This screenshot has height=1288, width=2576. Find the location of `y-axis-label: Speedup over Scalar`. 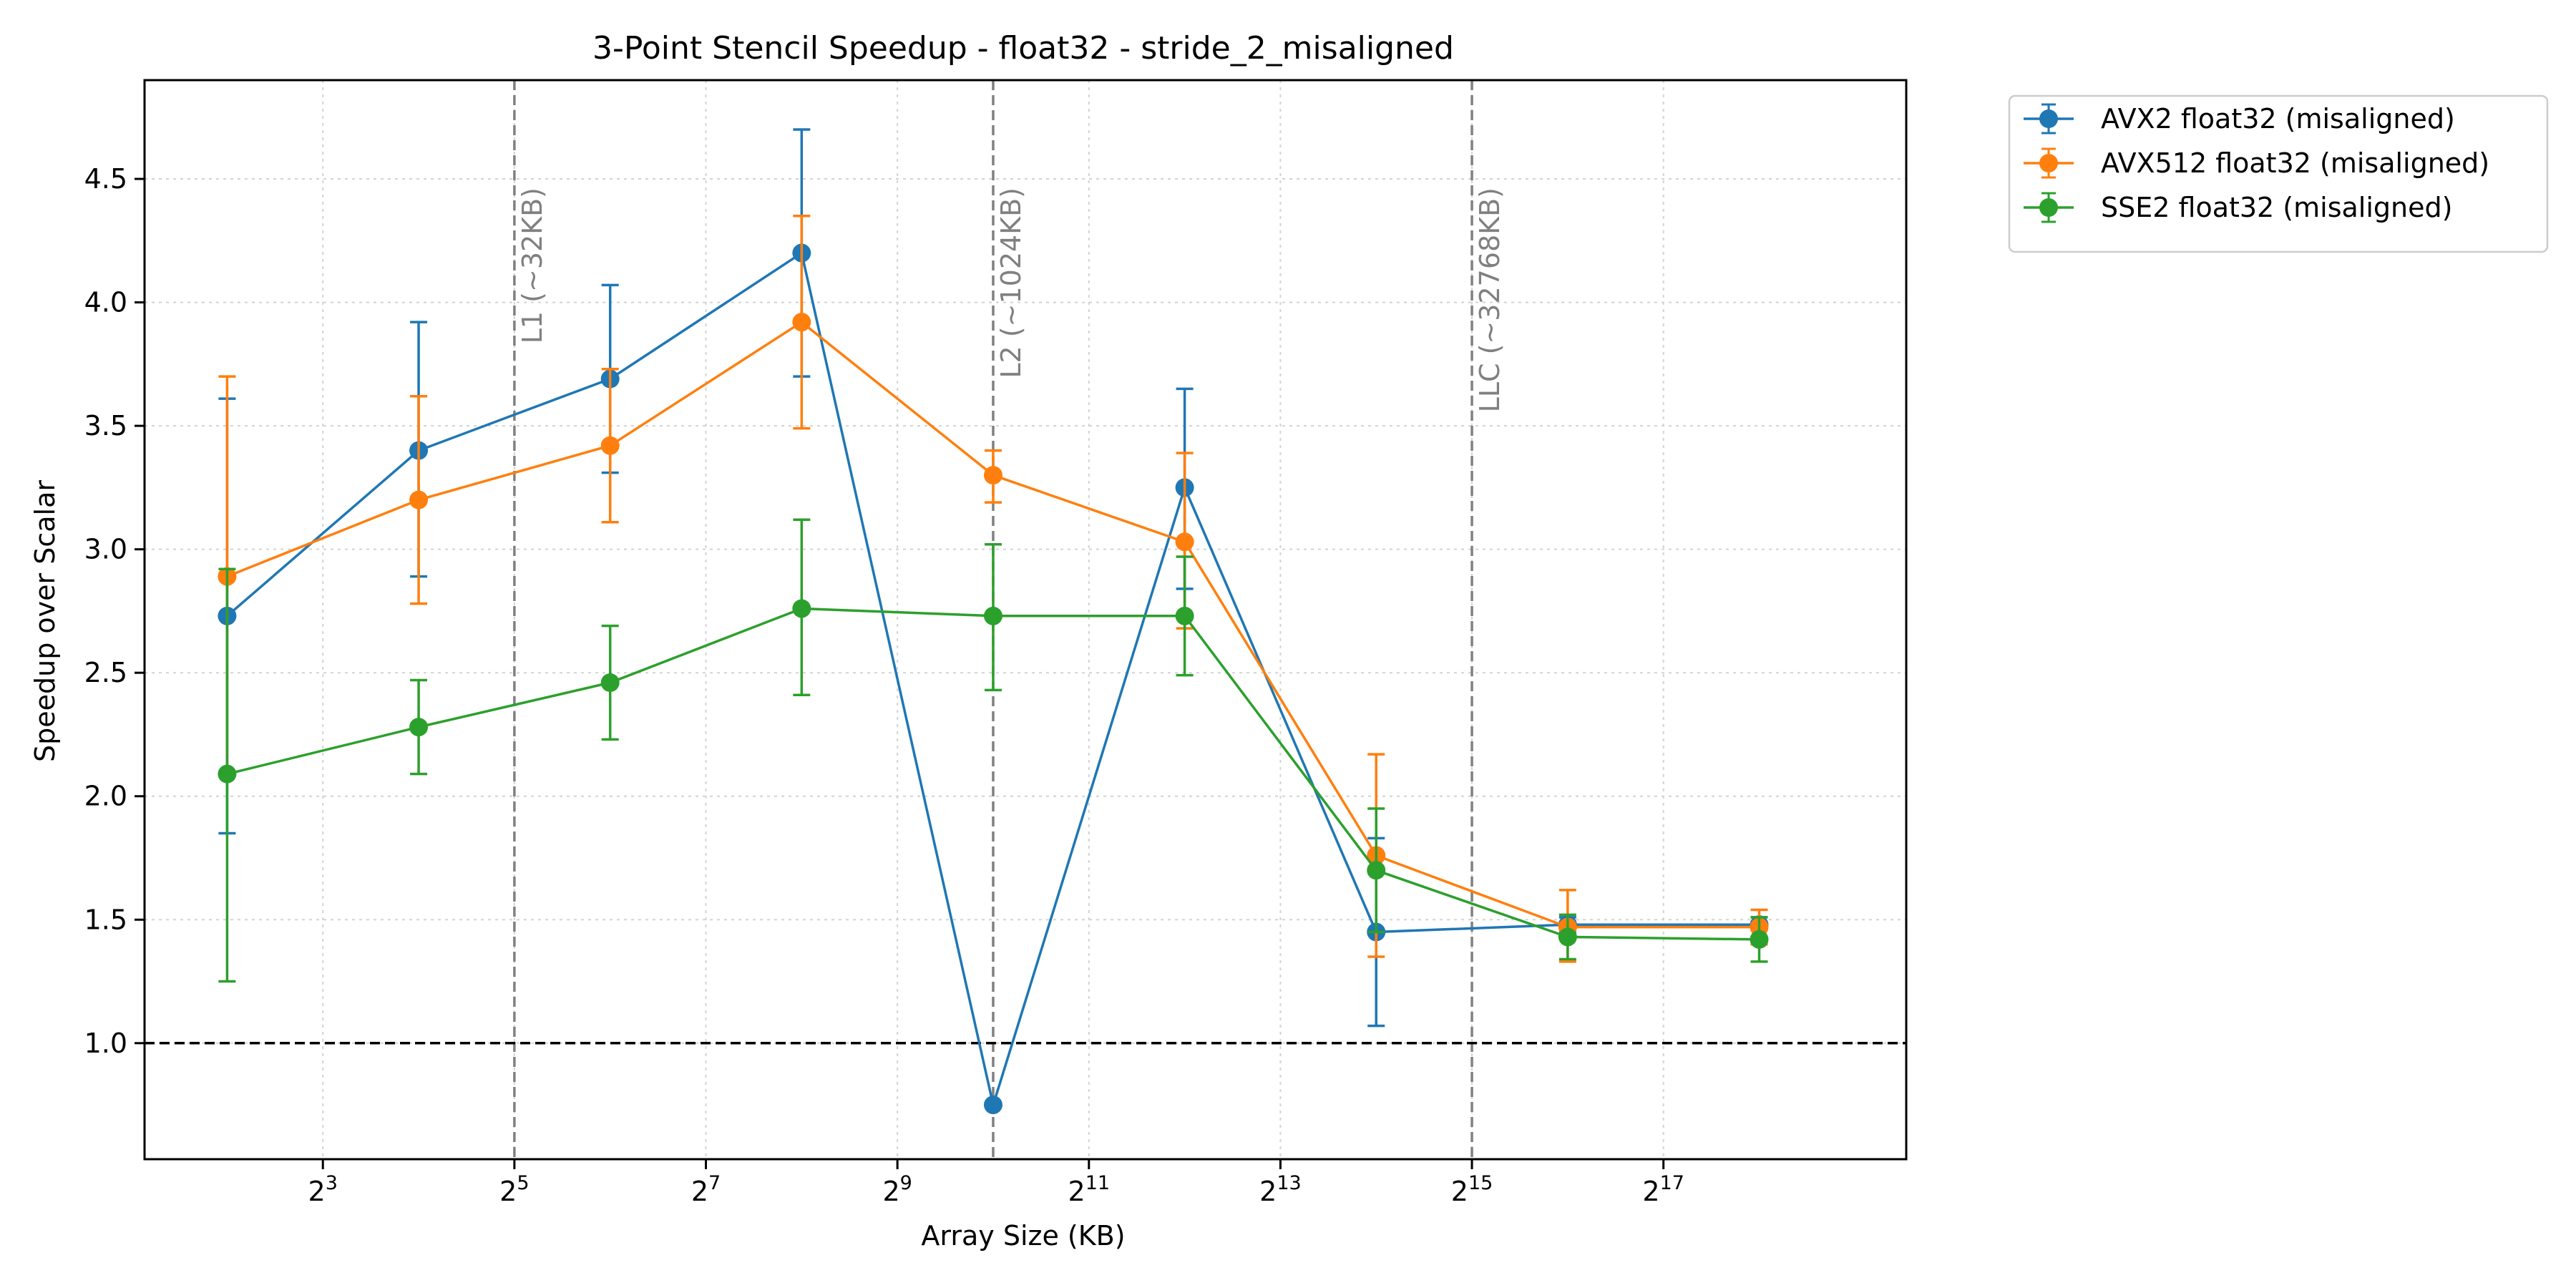

y-axis-label: Speedup over Scalar is located at coordinates (45, 621).